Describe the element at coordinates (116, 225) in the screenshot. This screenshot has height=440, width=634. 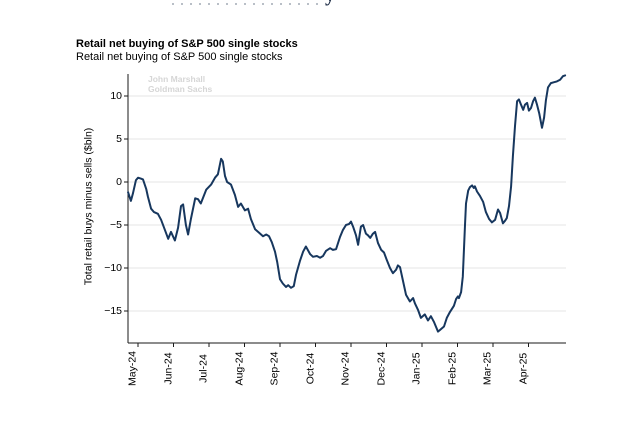
I see `y-tick-label: −5` at that location.